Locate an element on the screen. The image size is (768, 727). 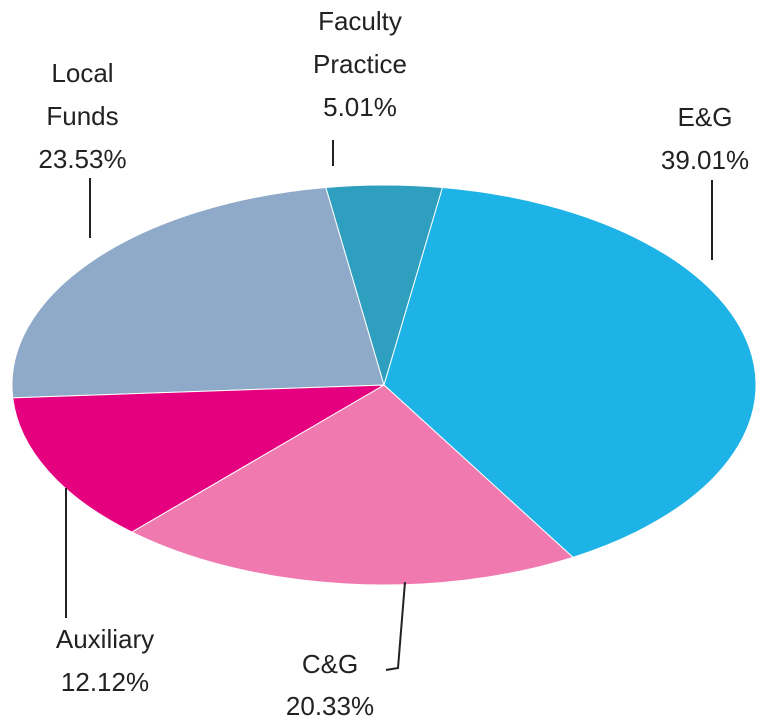
category-label: Faculty Practice is located at coordinates (360, 42).